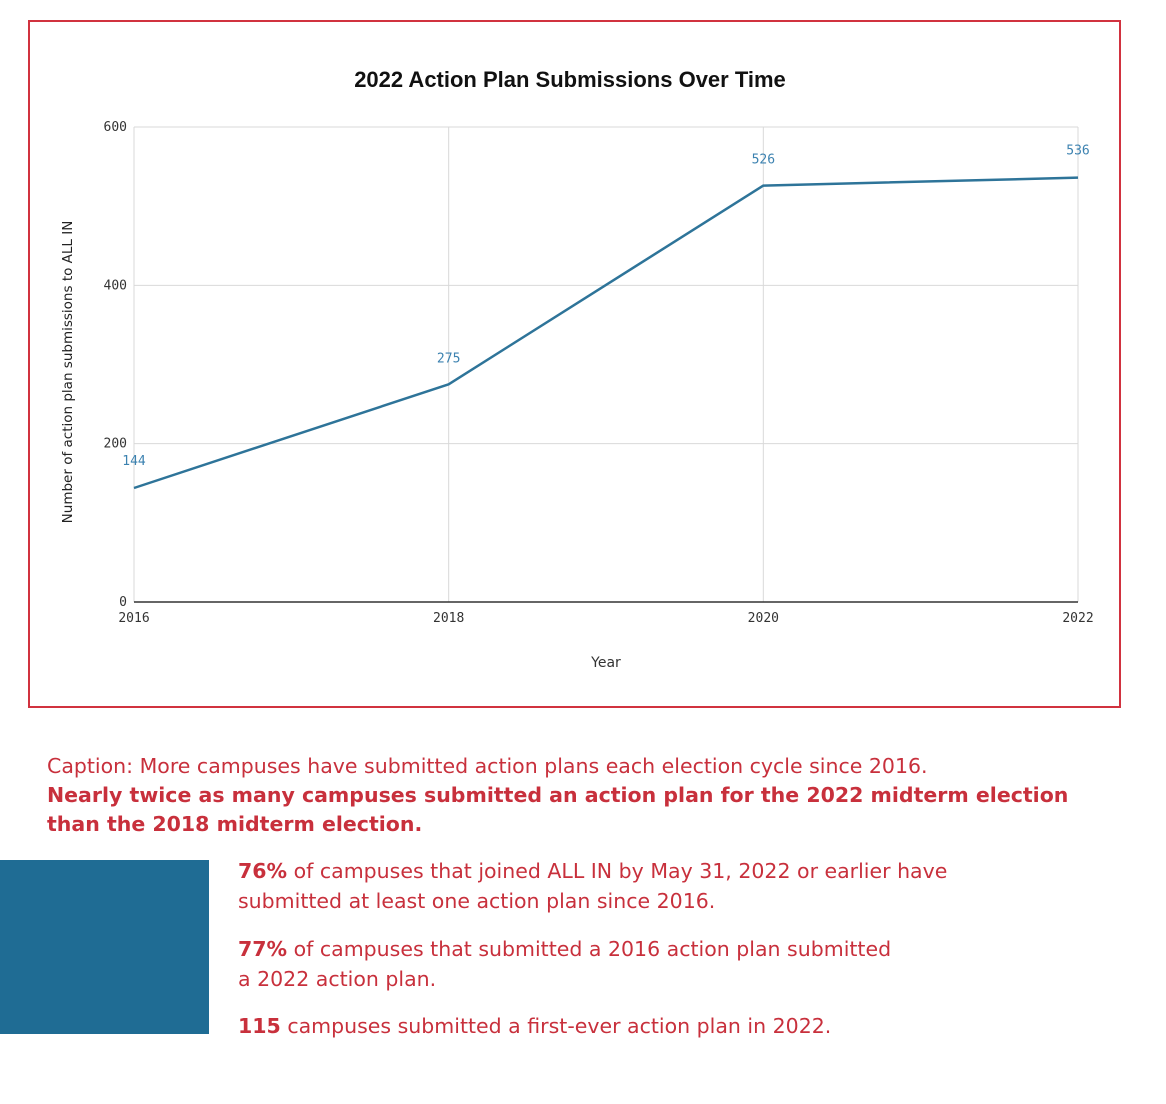  What do you see at coordinates (763, 160) in the screenshot?
I see `data-label: 526` at bounding box center [763, 160].